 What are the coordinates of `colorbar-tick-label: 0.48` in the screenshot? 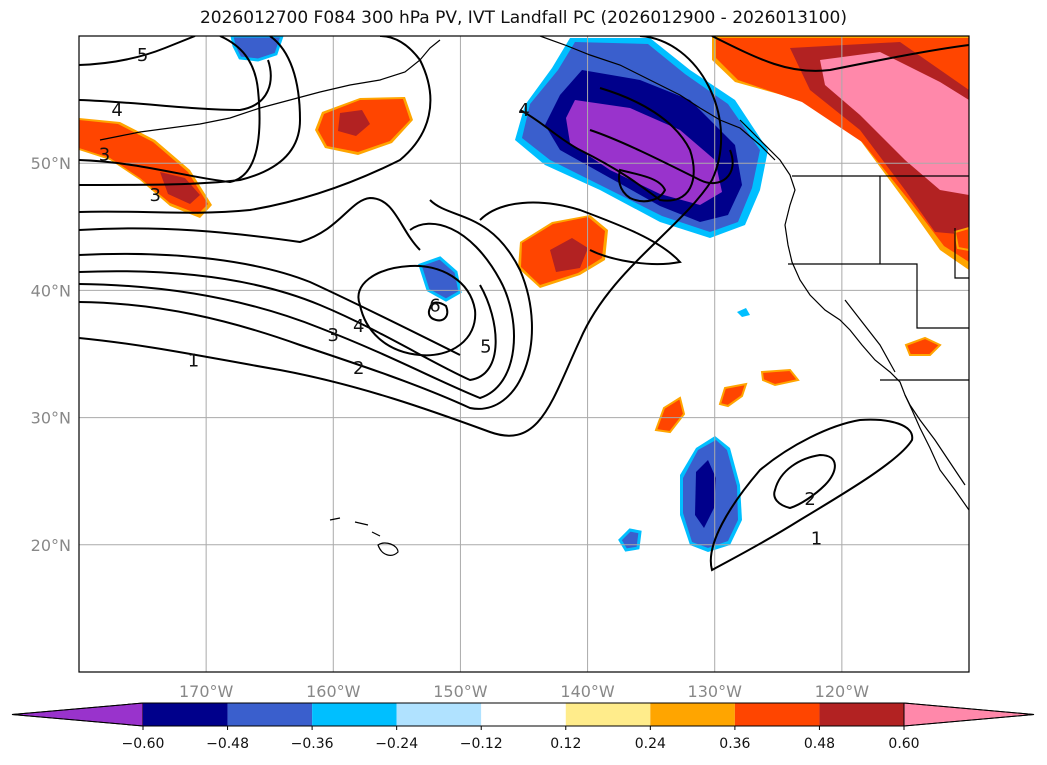 It's located at (819, 744).